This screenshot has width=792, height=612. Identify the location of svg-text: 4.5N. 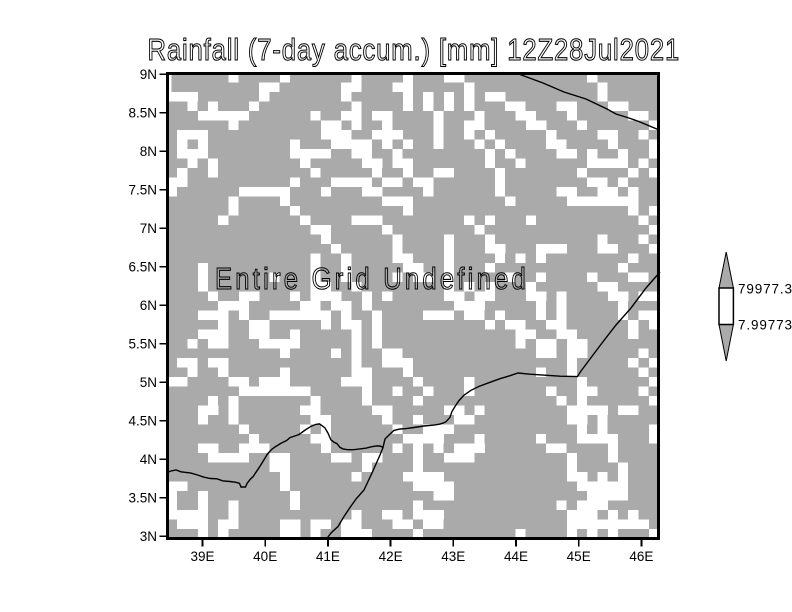
(142, 420).